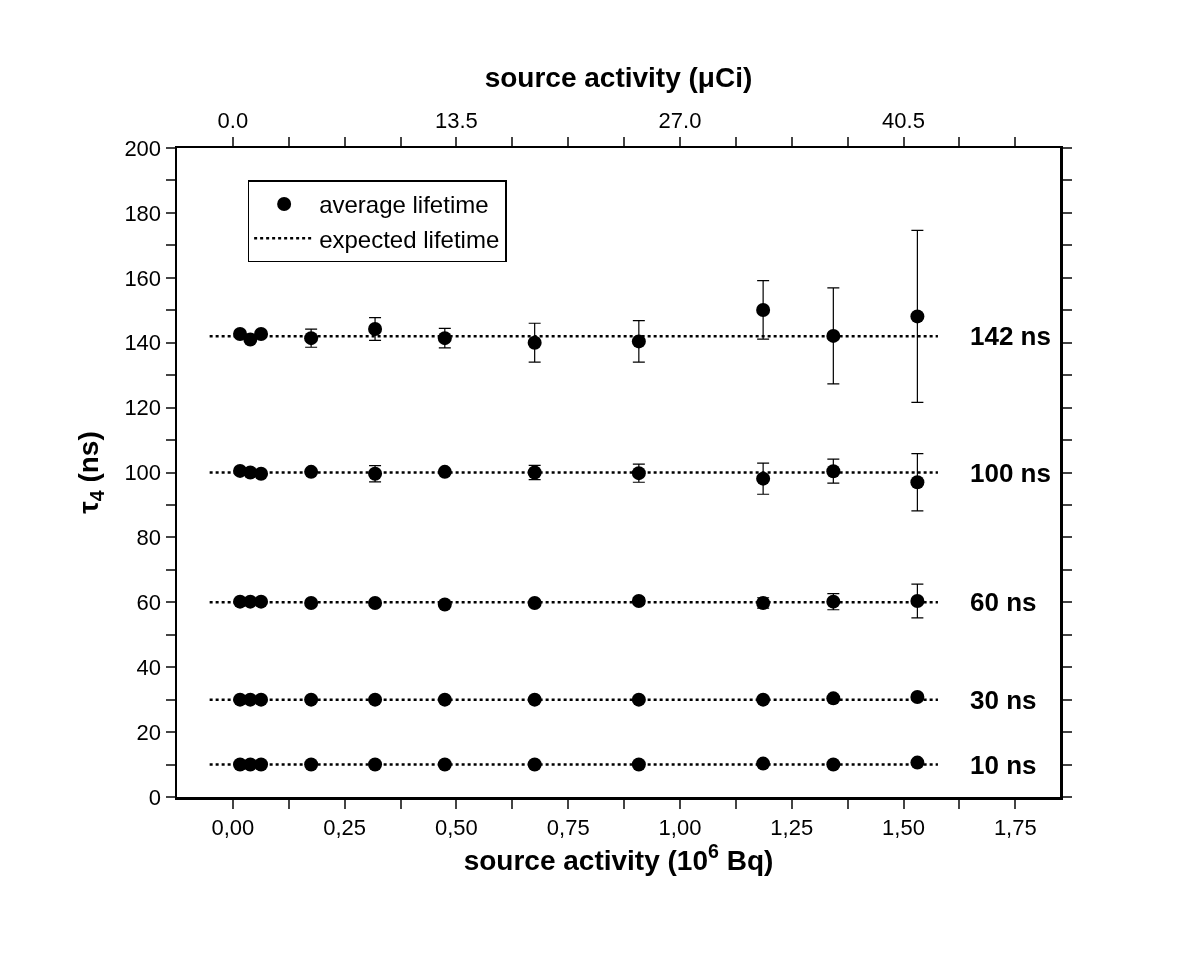 This screenshot has height=957, width=1196. Describe the element at coordinates (149, 602) in the screenshot. I see `y-tick-label: 60` at that location.